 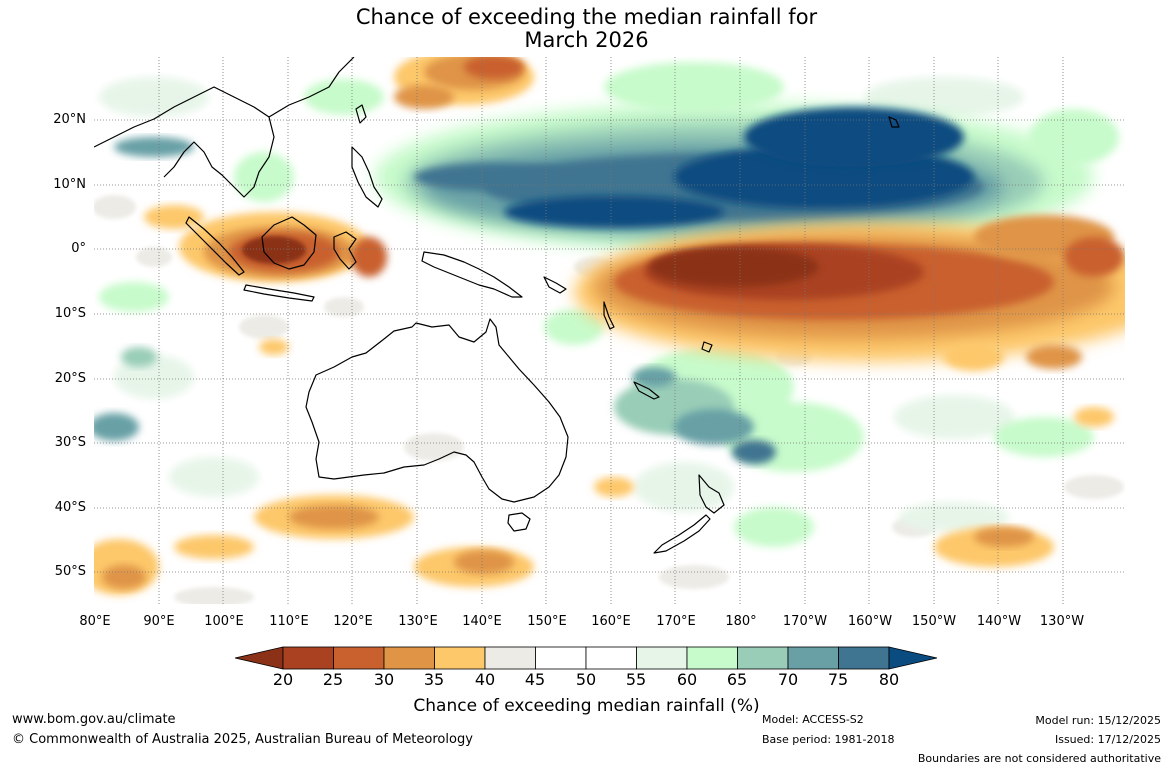 I want to click on maritime-continent-dry, so click(x=265, y=243).